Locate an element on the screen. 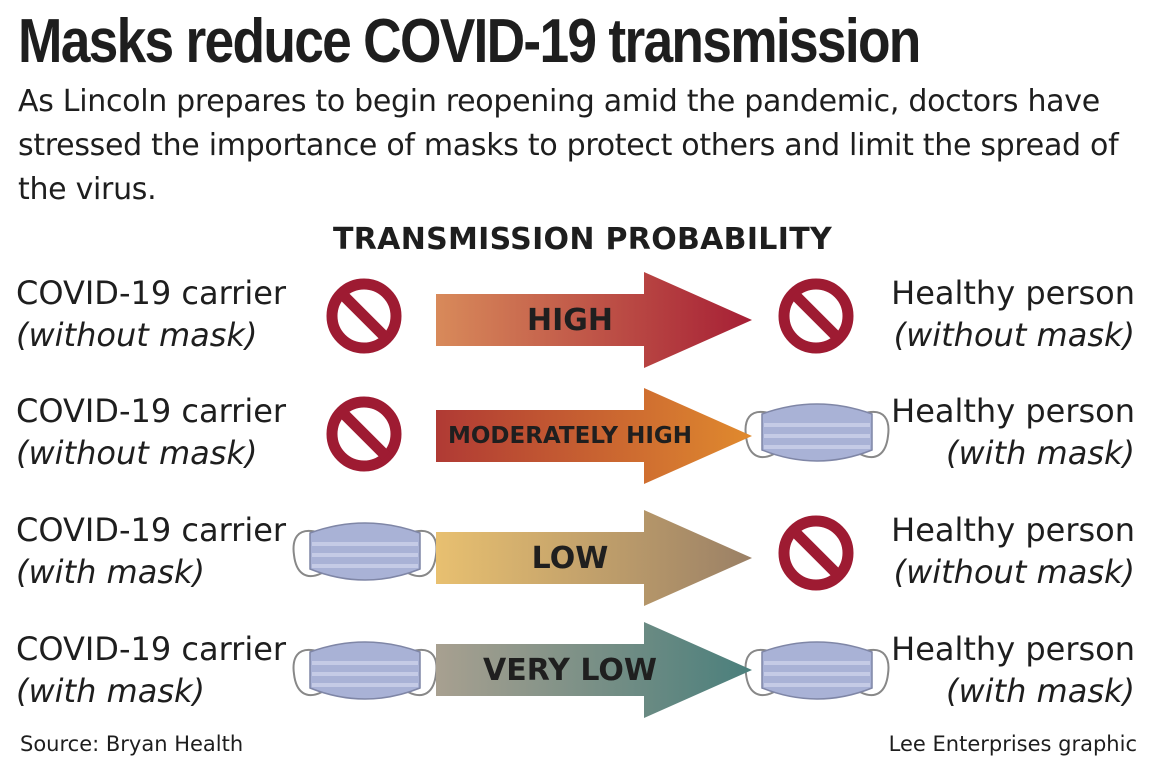 The image size is (1165, 765). probability-arrow: HIGH is located at coordinates (594, 320).